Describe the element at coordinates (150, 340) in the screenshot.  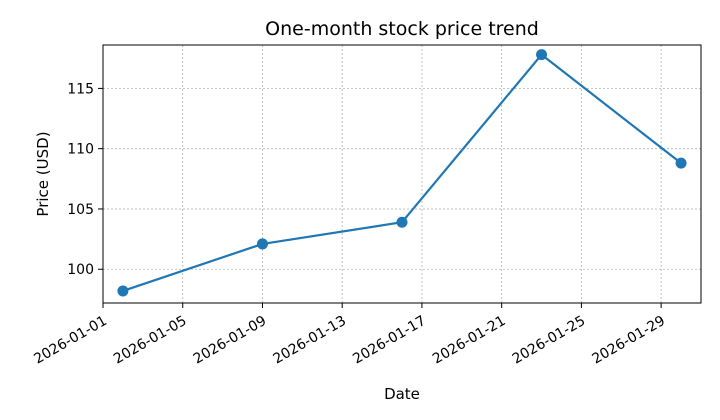
I see `x-tick-label: 2026-01-05` at that location.